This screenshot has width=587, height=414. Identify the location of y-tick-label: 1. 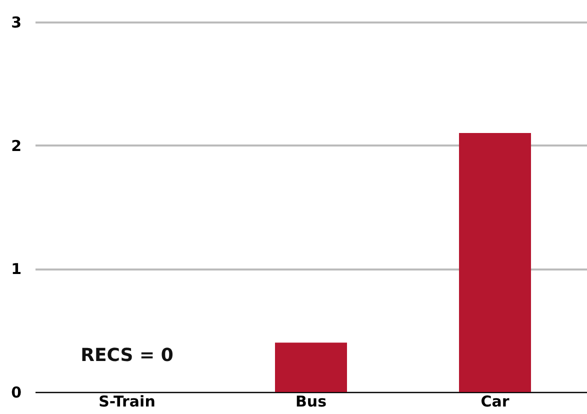
(16, 269).